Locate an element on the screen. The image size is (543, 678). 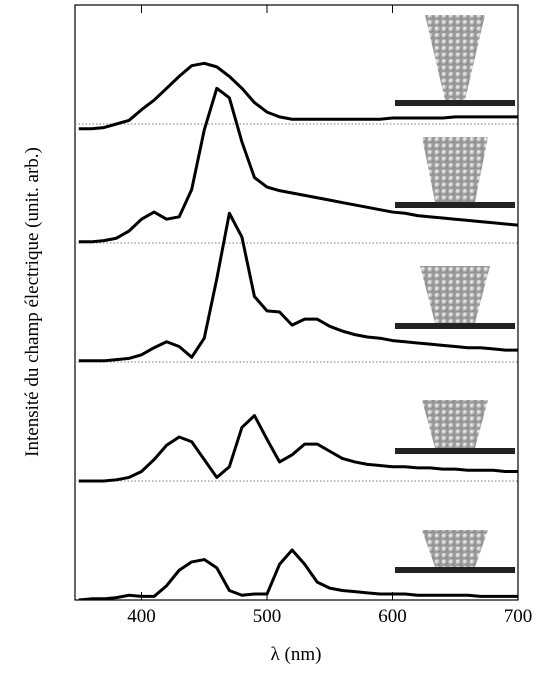
x-tick-label: 500 is located at coordinates (267, 616).